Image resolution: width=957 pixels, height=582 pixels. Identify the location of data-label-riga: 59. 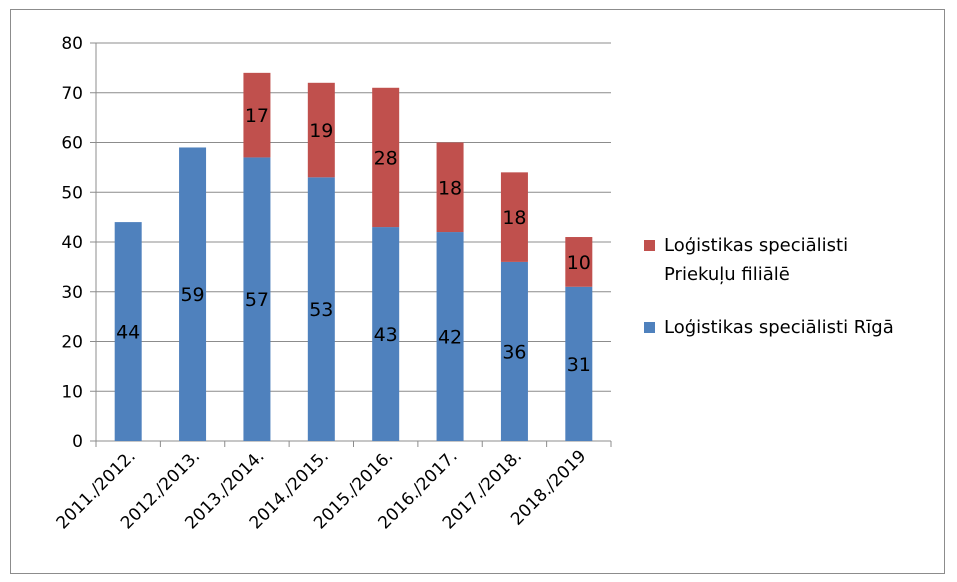
(192, 295).